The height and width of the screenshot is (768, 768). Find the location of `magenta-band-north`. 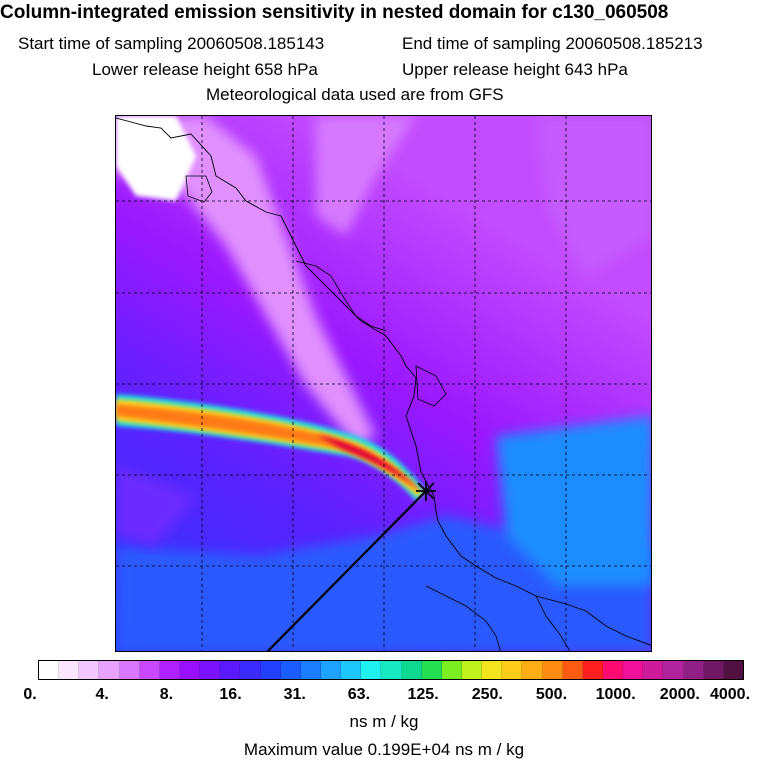

magenta-band-north is located at coordinates (366, 176).